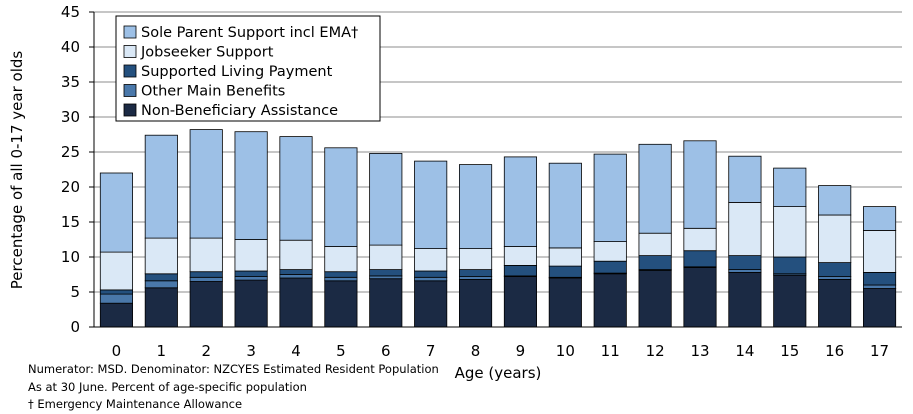 The image size is (913, 414). I want to click on y-axis-title: Percentage of all 0-17 year olds, so click(17, 170).